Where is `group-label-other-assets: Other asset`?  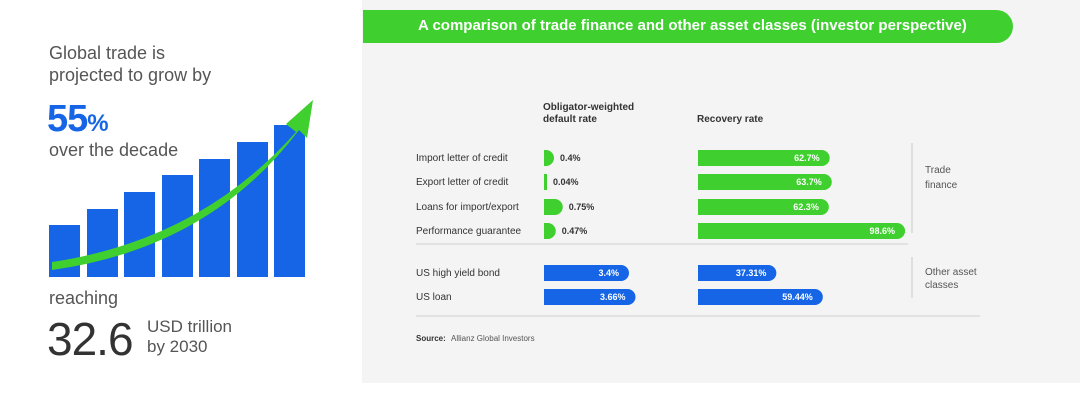 group-label-other-assets: Other asset is located at coordinates (951, 272).